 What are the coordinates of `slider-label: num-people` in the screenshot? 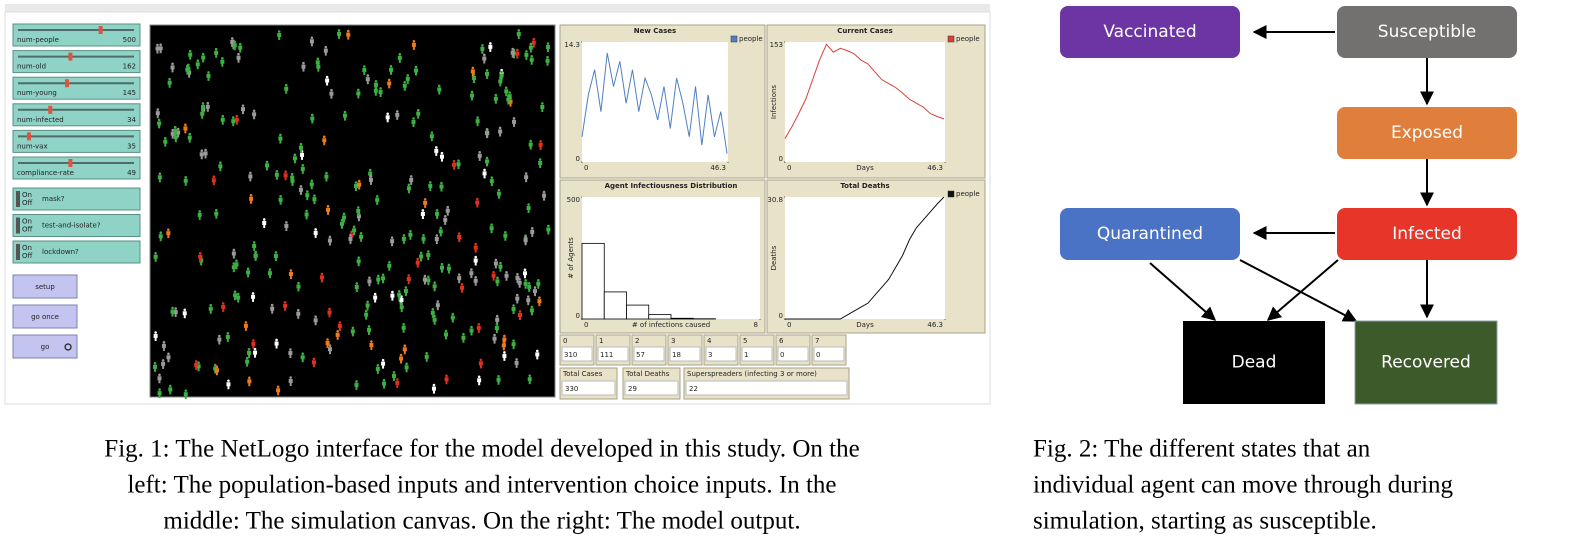 It's located at (38, 40).